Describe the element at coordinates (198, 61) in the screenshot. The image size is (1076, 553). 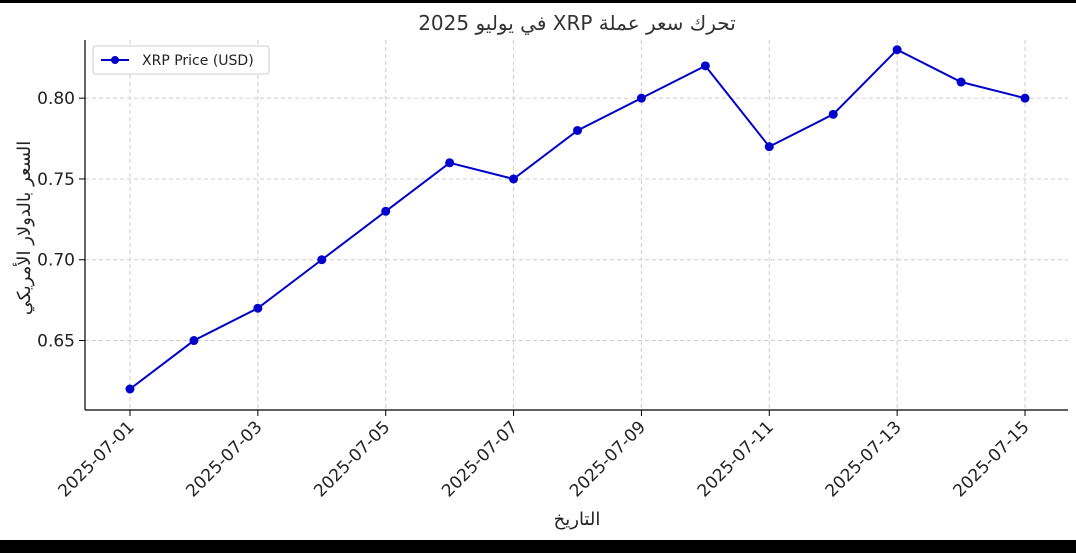
I see `legend-label: XRP Price (USD)` at that location.